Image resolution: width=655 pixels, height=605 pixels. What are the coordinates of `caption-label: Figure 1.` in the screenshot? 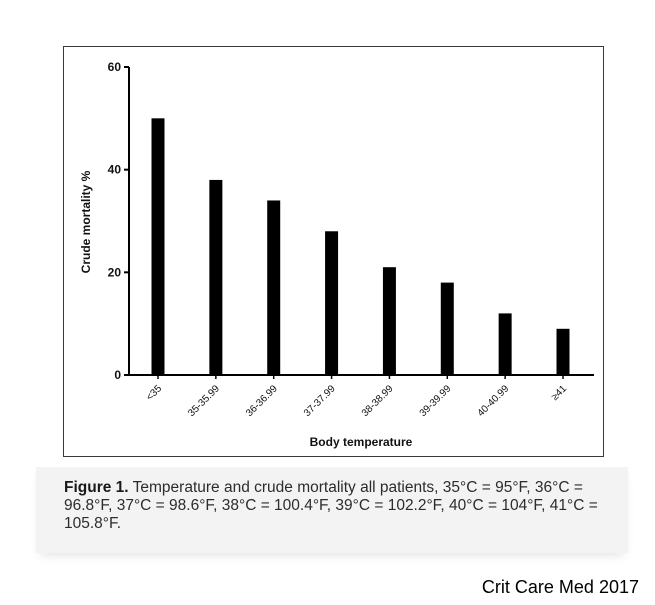 It's located at (96, 487).